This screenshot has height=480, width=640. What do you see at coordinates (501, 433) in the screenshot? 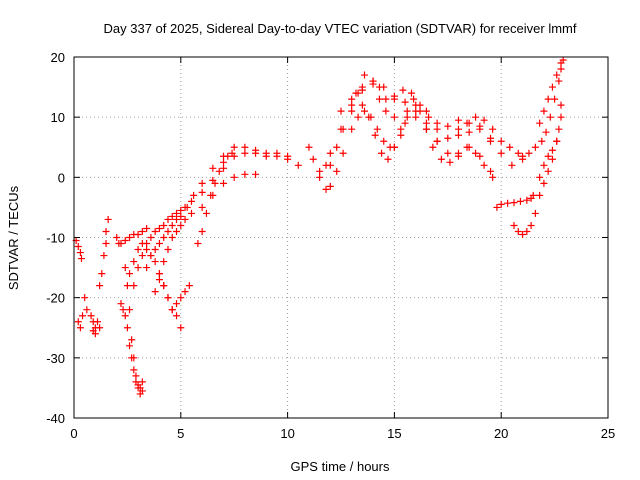
I see `x-tick-label: 20` at bounding box center [501, 433].